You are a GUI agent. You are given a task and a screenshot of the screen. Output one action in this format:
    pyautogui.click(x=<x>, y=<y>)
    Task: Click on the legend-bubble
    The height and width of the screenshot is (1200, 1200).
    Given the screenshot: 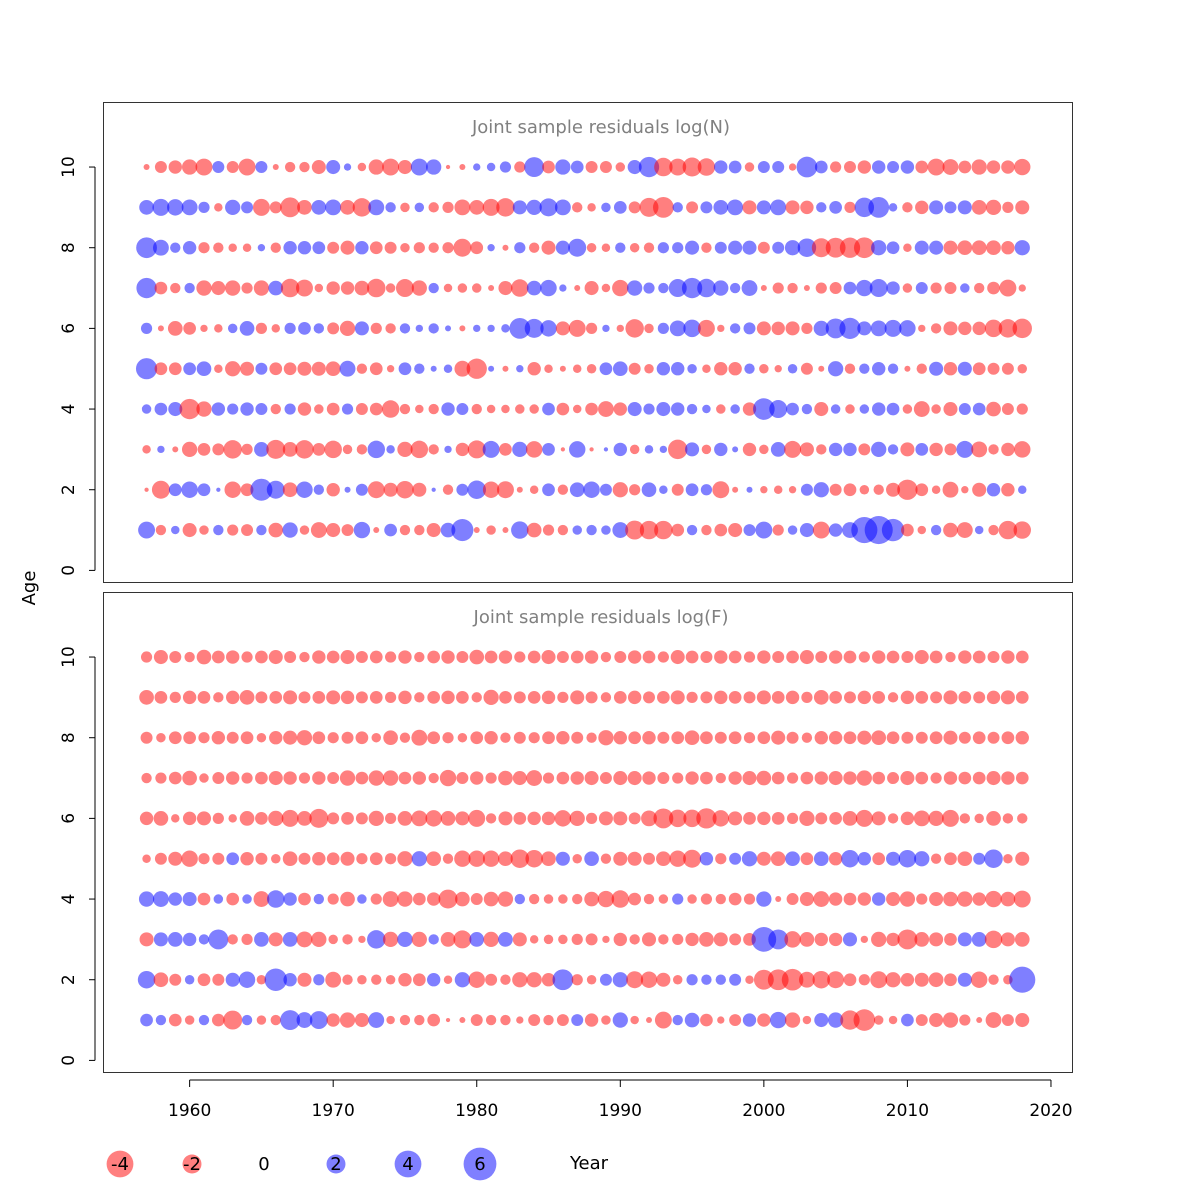 What is the action you would take?
    pyautogui.click(x=120, y=1164)
    